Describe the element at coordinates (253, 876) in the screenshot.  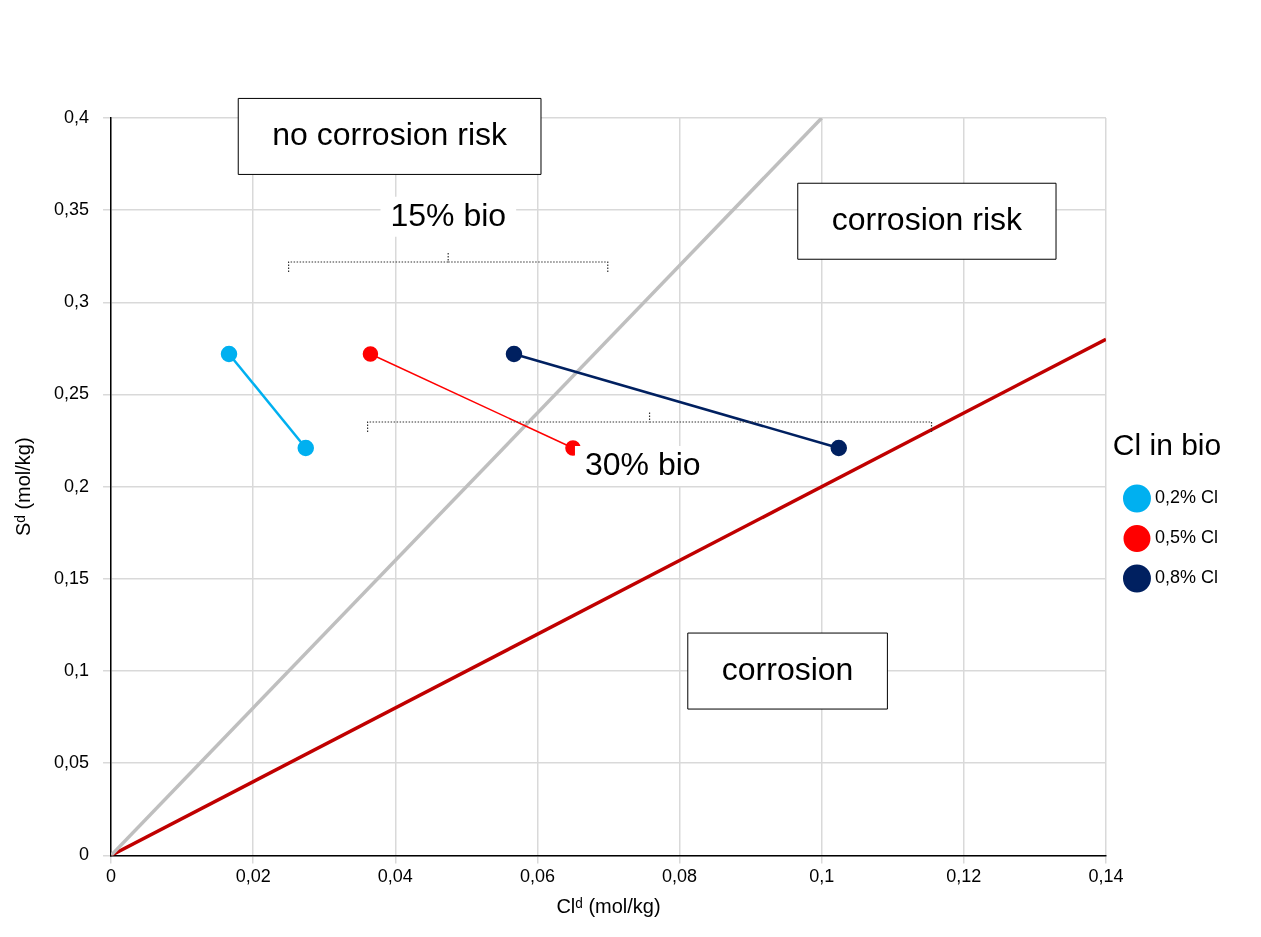
I see `x-tick-label: 0,02` at that location.